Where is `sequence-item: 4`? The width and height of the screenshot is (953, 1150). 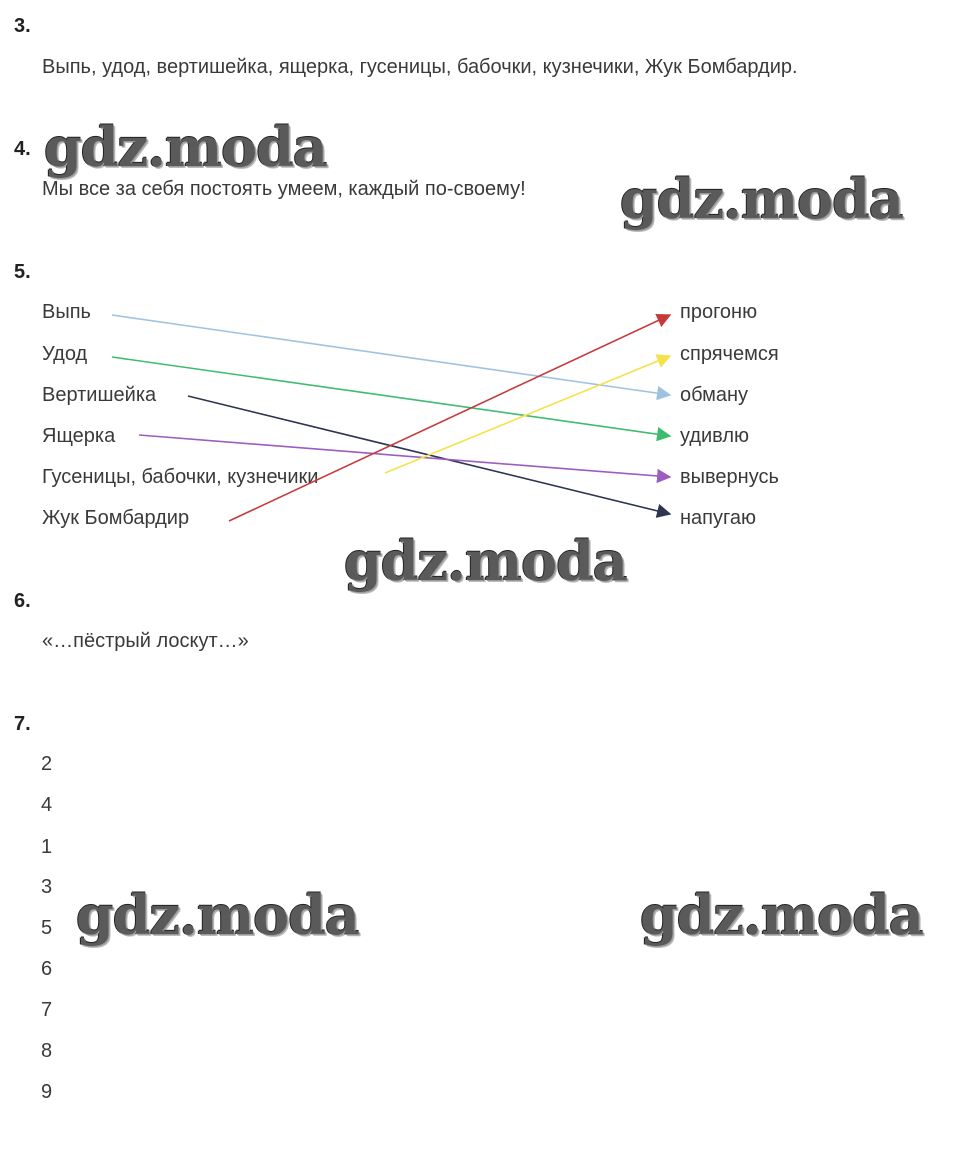 sequence-item: 4 is located at coordinates (47, 805).